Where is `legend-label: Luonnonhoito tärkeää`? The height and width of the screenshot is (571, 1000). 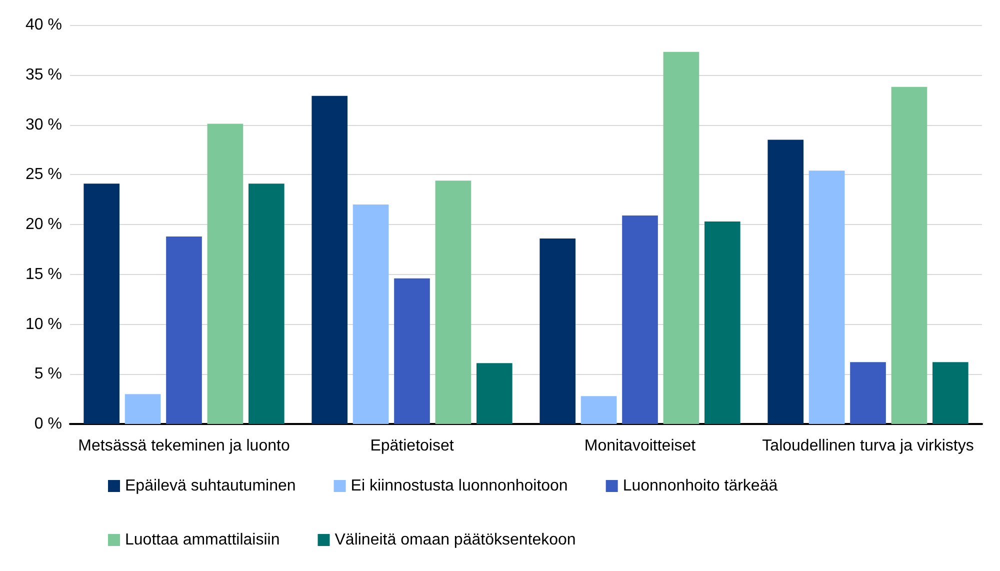 legend-label: Luonnonhoito tärkeää is located at coordinates (700, 486).